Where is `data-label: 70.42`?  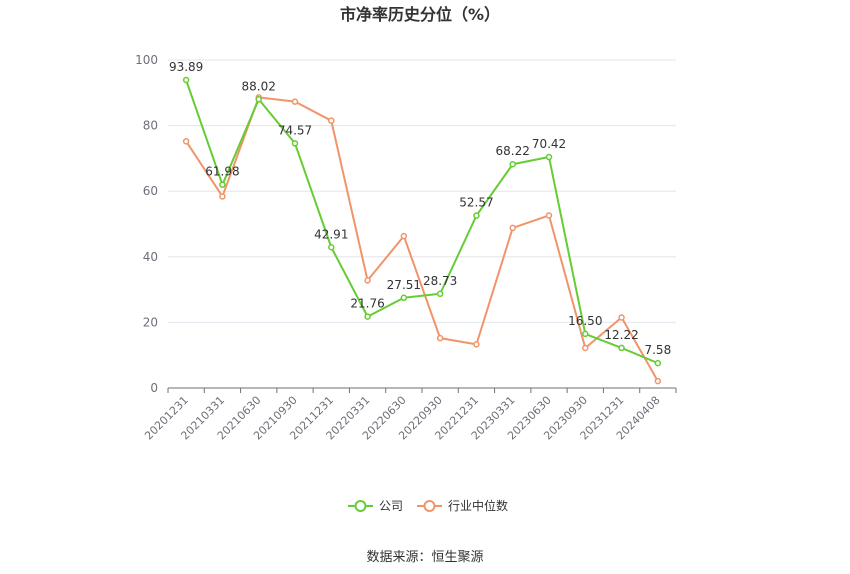
data-label: 70.42 is located at coordinates (549, 144).